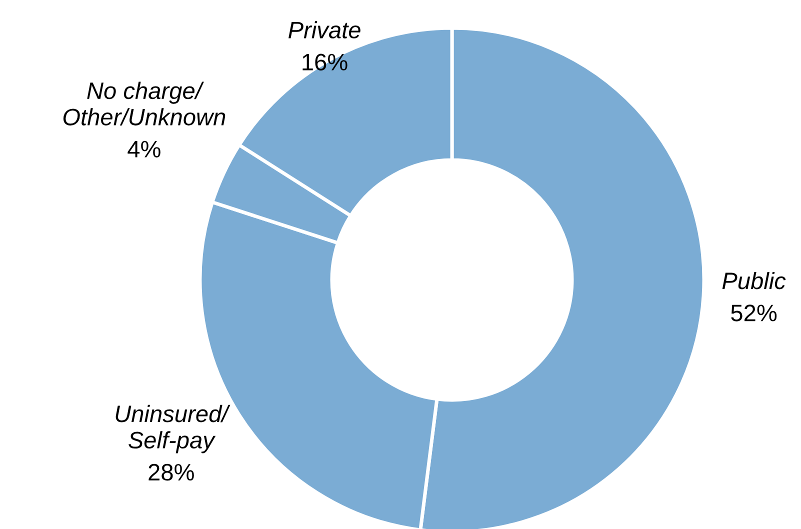  I want to click on slice-label: Uninsured/ Self-pay, so click(173, 429).